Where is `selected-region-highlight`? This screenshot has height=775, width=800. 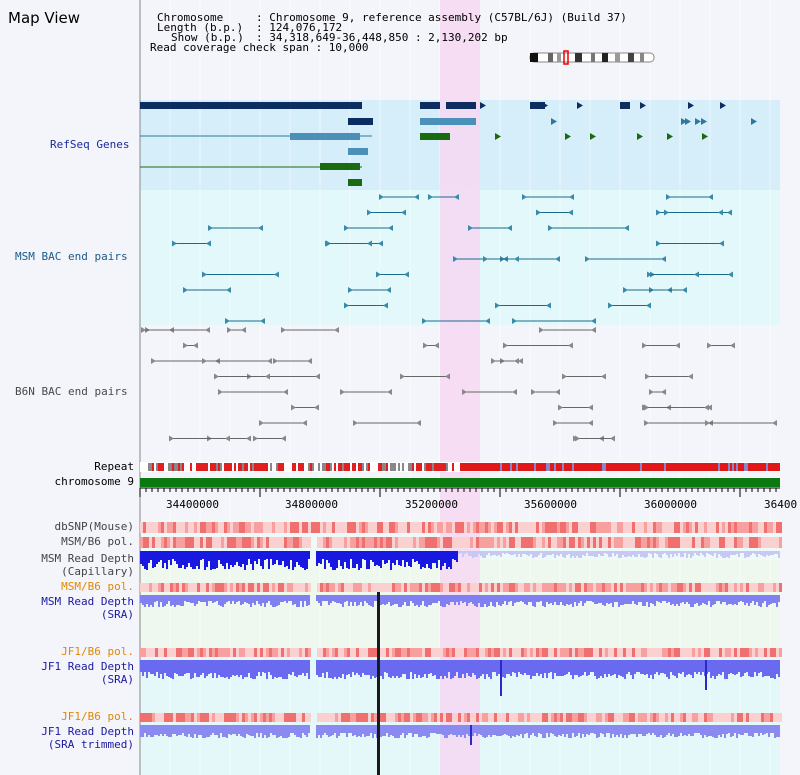
selected-region-highlight is located at coordinates (460, 387).